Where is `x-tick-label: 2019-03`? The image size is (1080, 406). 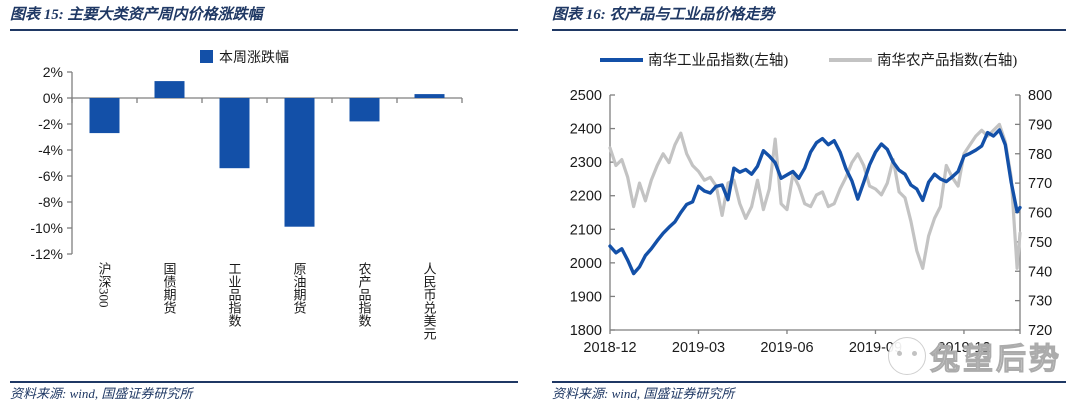
x-tick-label: 2019-03 is located at coordinates (698, 348).